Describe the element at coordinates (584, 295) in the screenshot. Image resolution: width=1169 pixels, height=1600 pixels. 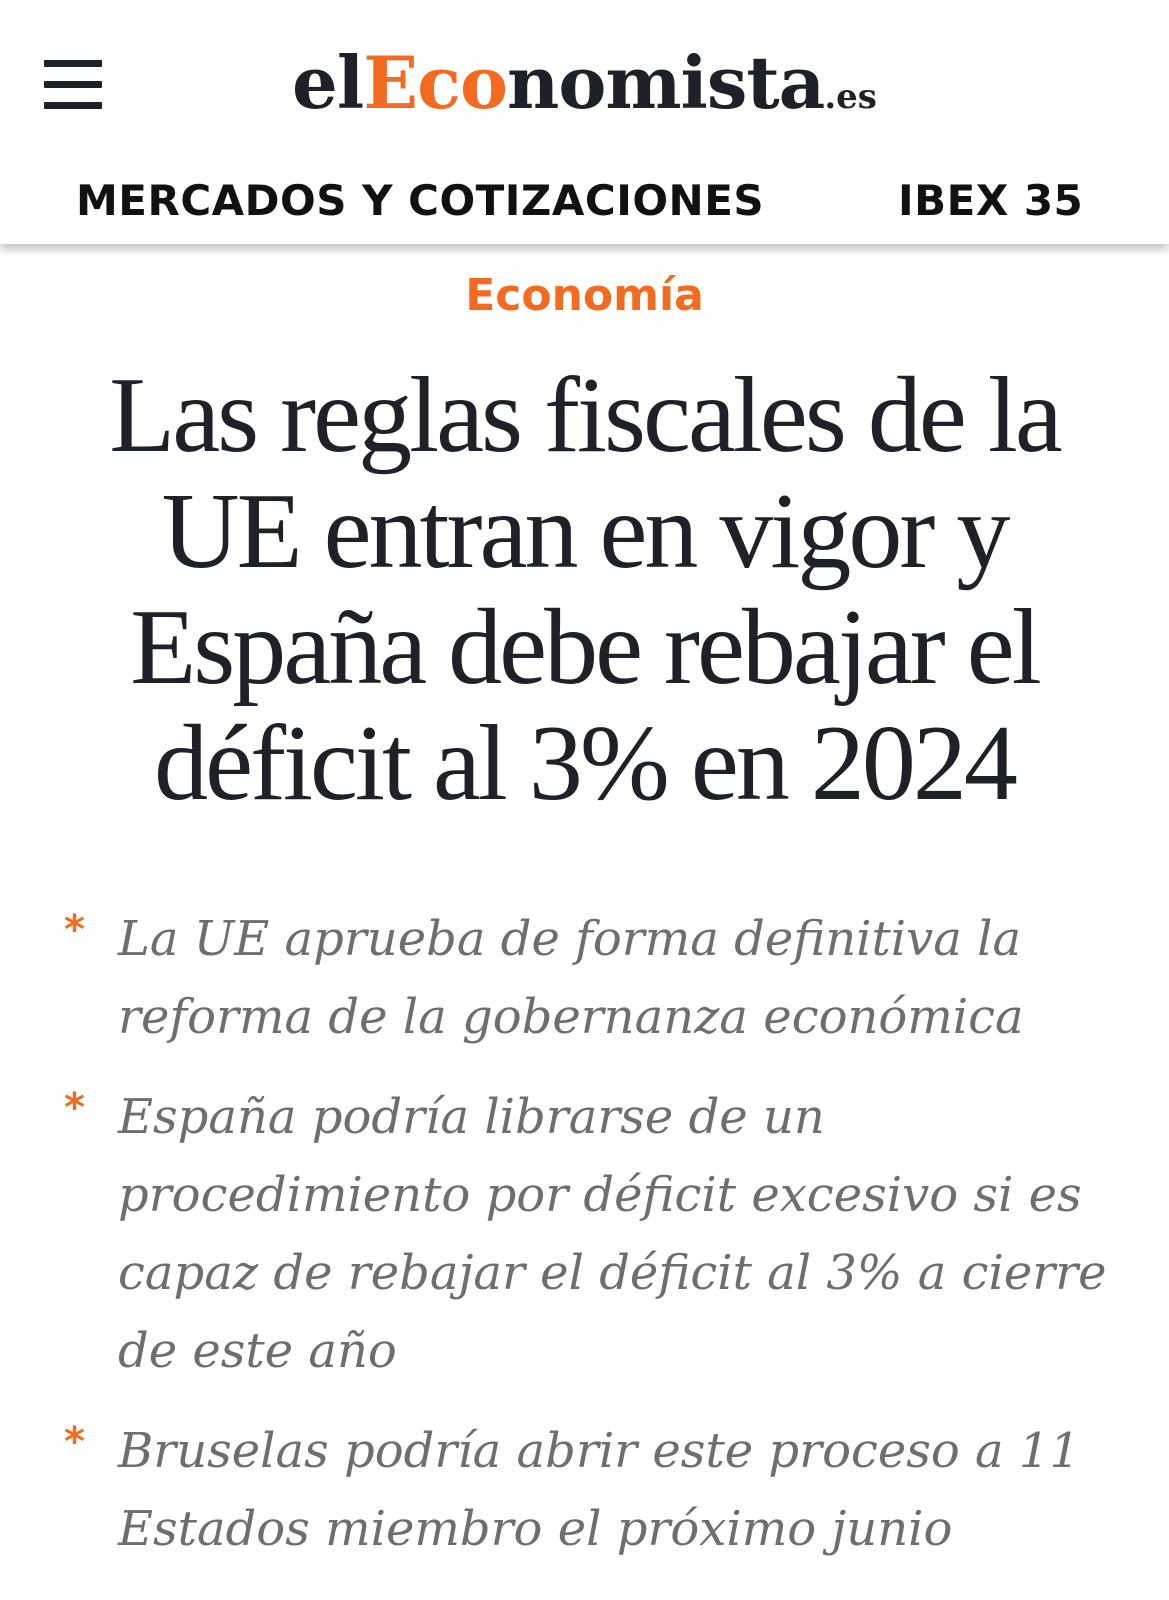
I see `section-label: Economía` at that location.